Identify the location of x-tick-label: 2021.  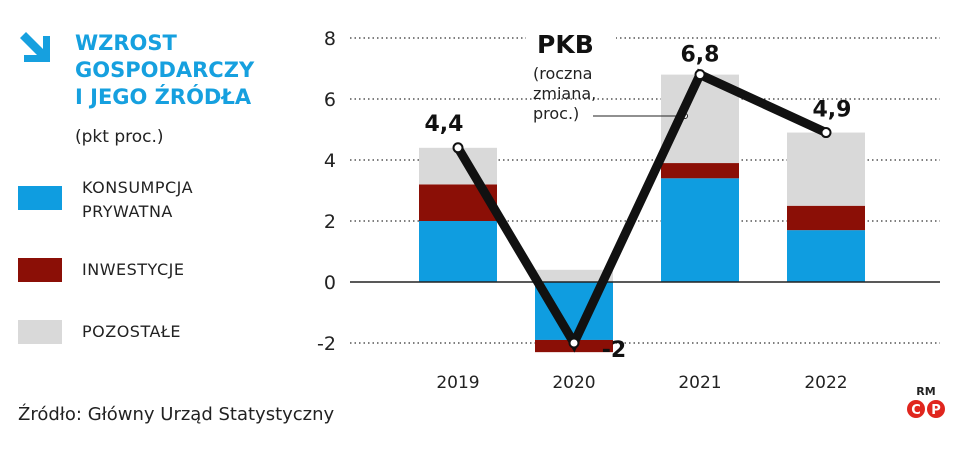
(699, 383).